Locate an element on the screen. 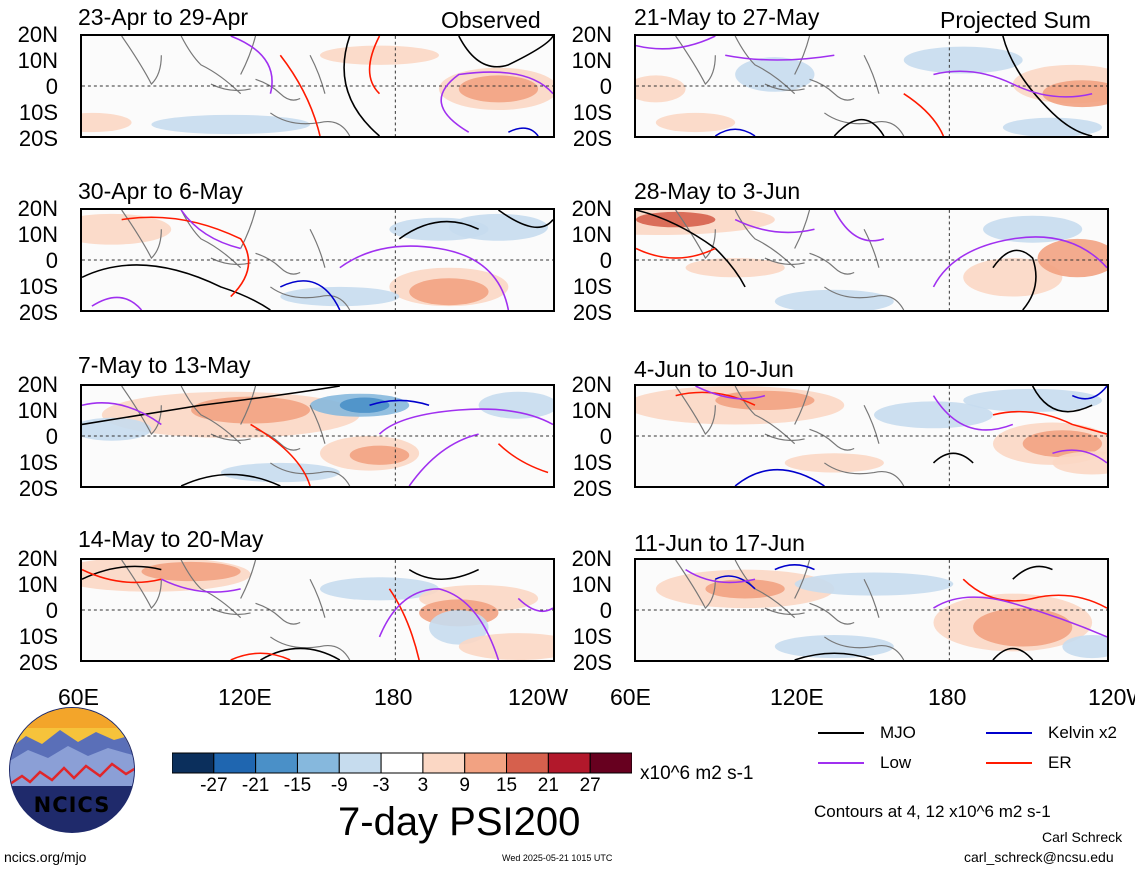 This screenshot has width=1135, height=872. logo-text: NCICS is located at coordinates (72, 805).